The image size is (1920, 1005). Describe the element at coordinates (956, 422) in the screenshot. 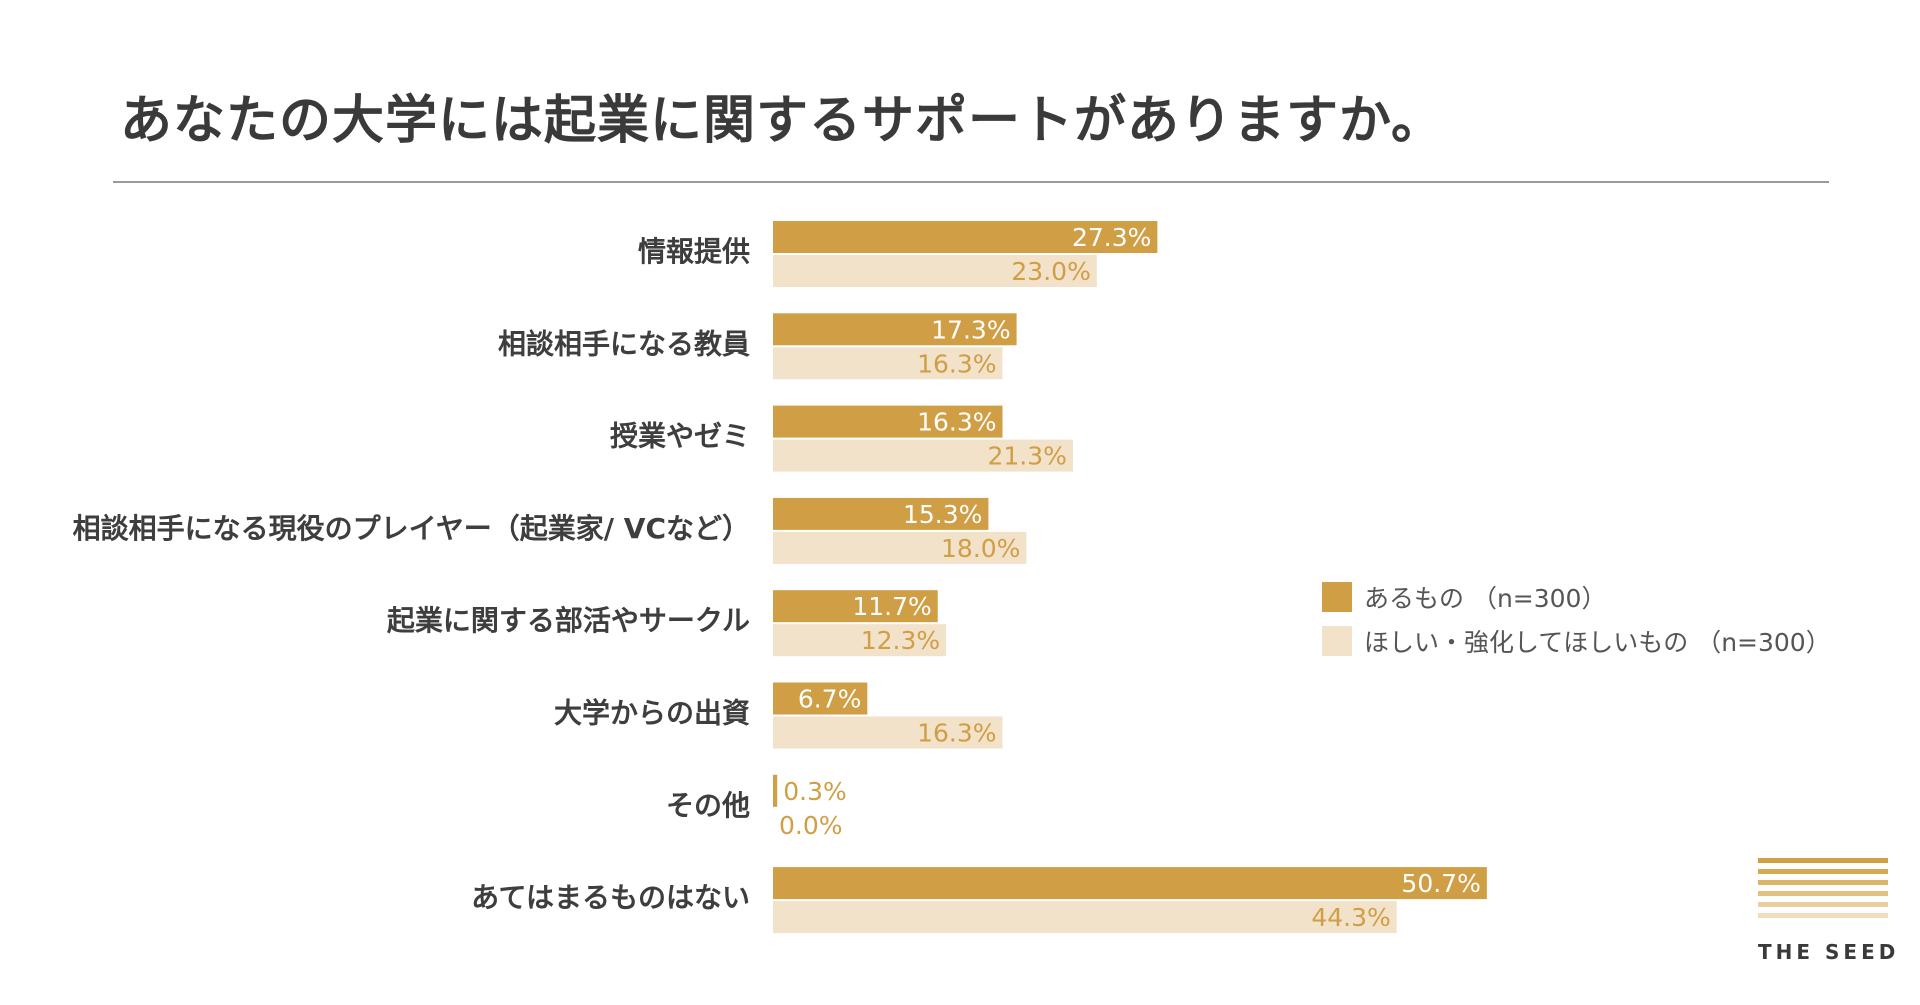

I see `data-label-has: 16.3%` at that location.